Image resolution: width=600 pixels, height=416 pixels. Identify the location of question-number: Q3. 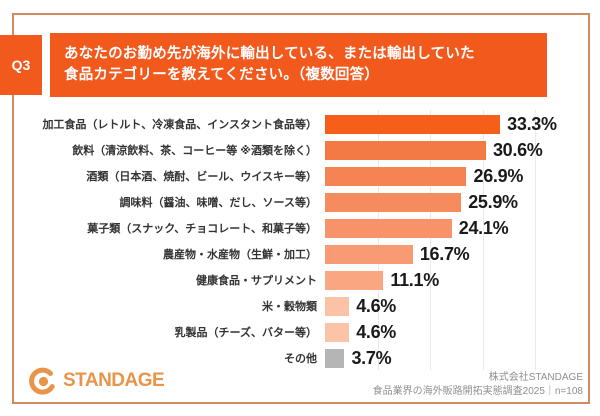
(21, 65).